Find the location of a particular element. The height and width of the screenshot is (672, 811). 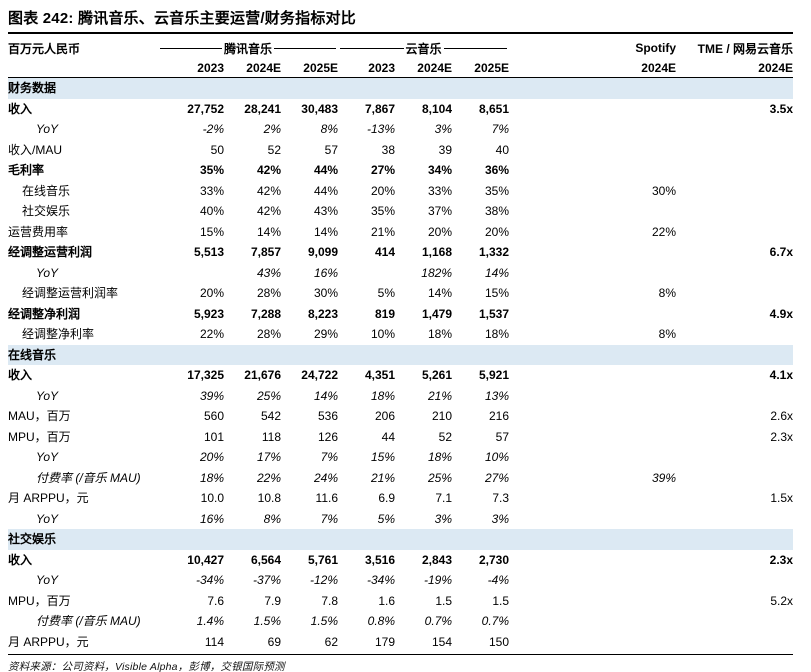

table-row: MPU，百万 101 118 126 44 52 57 2.3x is located at coordinates (400, 437).